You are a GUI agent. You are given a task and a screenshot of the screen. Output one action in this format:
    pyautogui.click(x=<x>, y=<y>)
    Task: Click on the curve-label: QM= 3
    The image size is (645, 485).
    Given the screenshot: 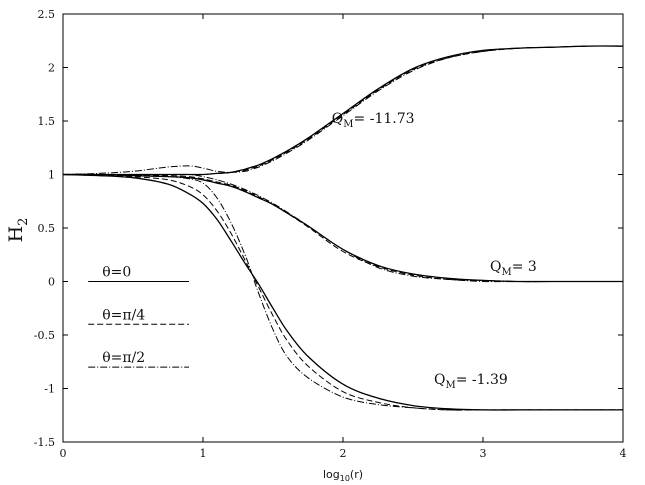 What is the action you would take?
    pyautogui.click(x=513, y=268)
    